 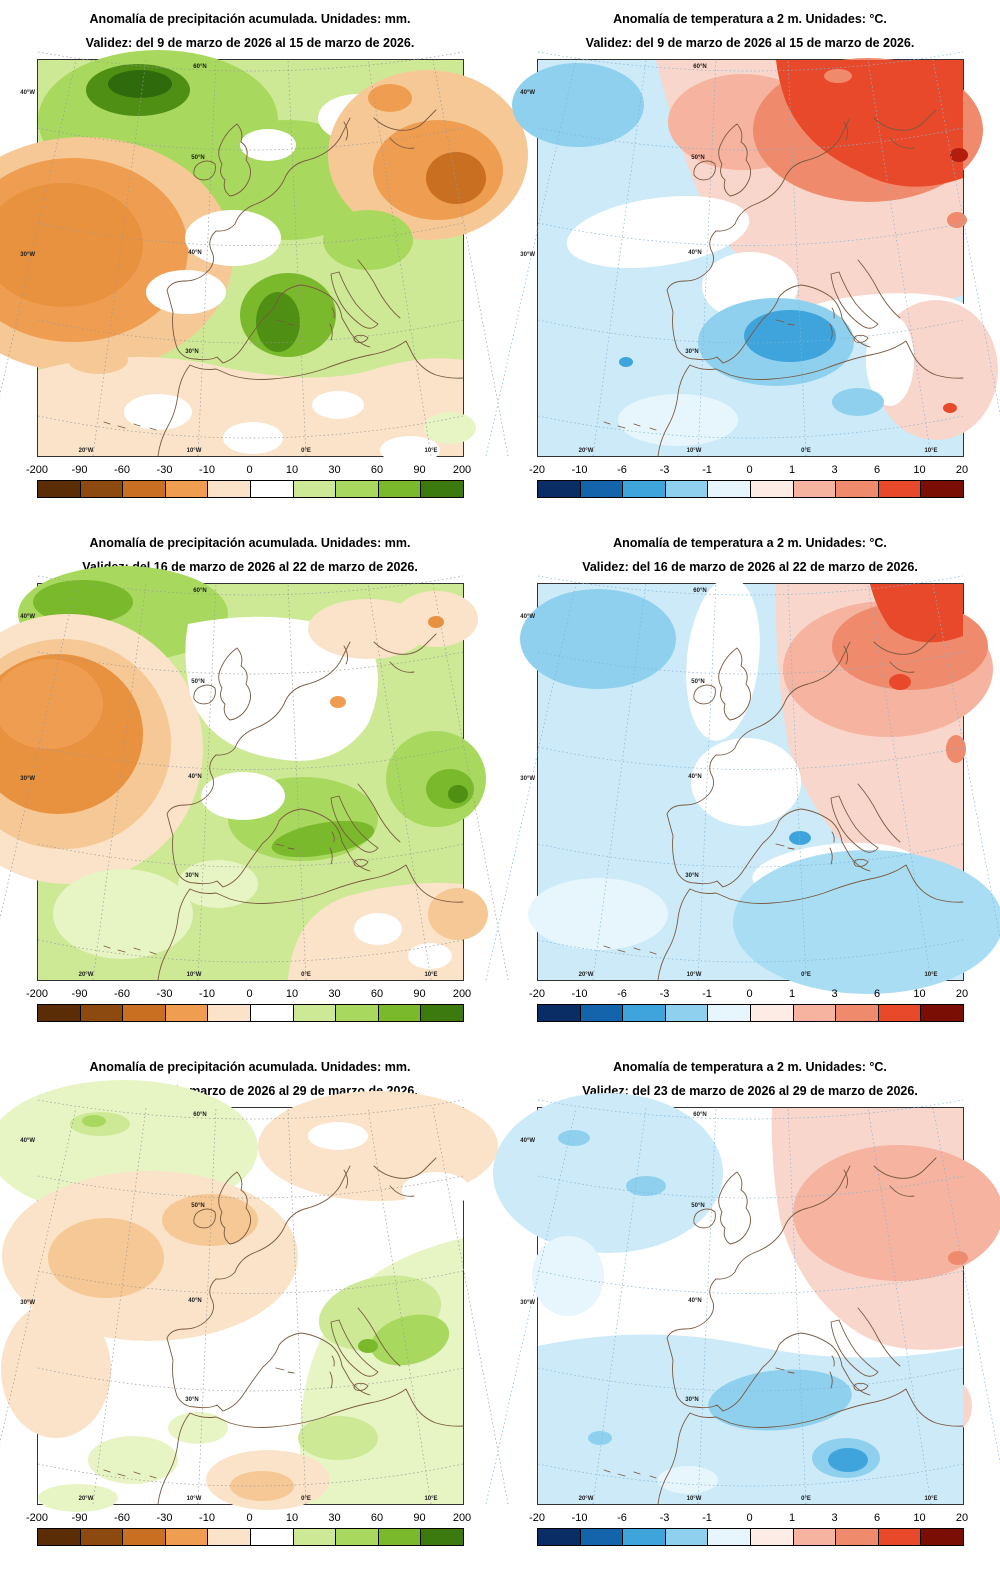 I want to click on anomaly-map: 60°N 50°N 40°N 30°N 40°W 30°W 20°W 10°W 0°E 10°E, so click(x=742, y=254).